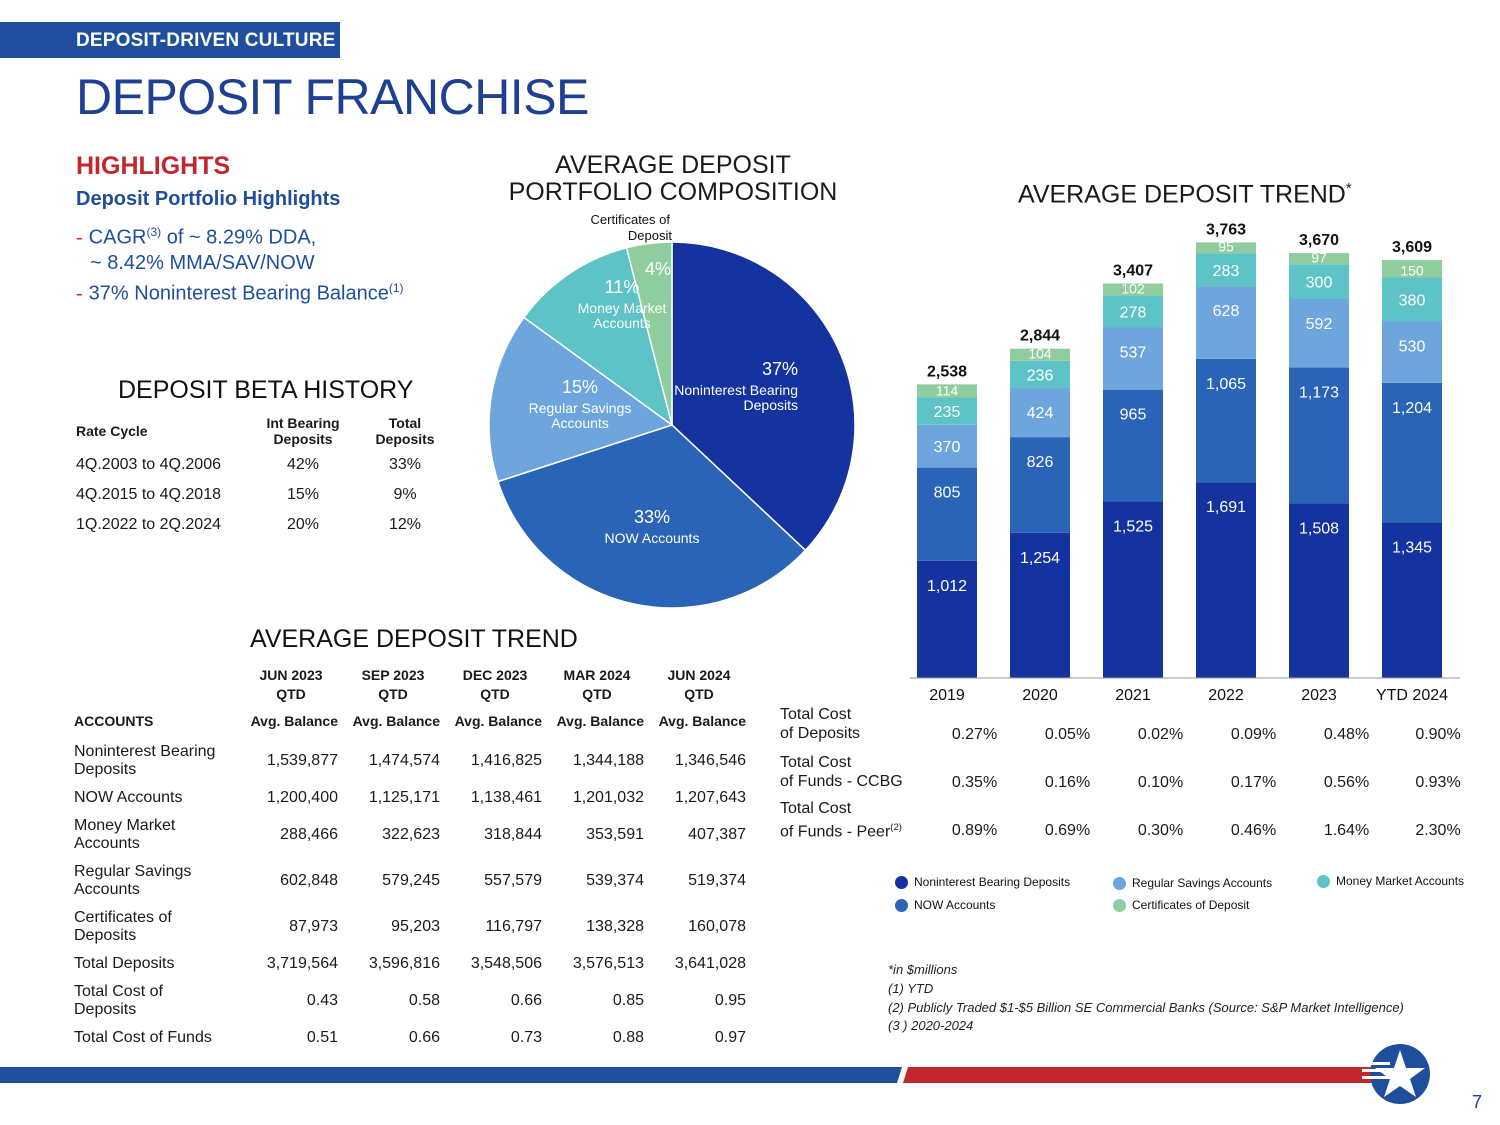 The image size is (1500, 1125). Describe the element at coordinates (947, 695) in the screenshot. I see `x-tick-label: 2019` at that location.